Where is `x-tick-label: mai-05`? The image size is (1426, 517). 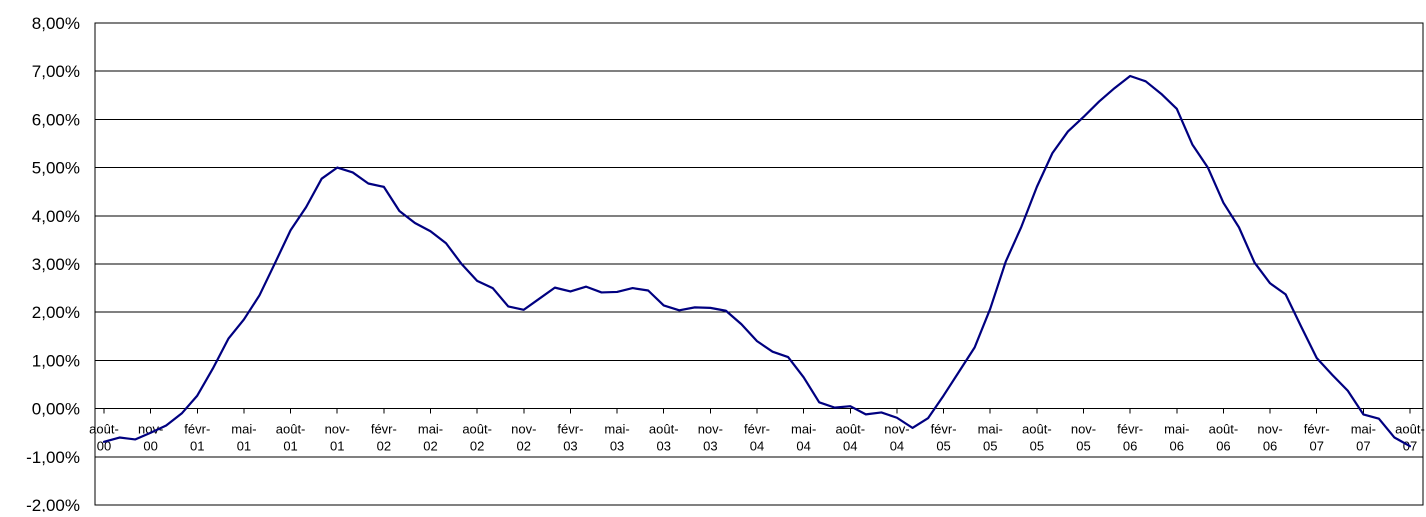
x-tick-label: mai-05 is located at coordinates (990, 438).